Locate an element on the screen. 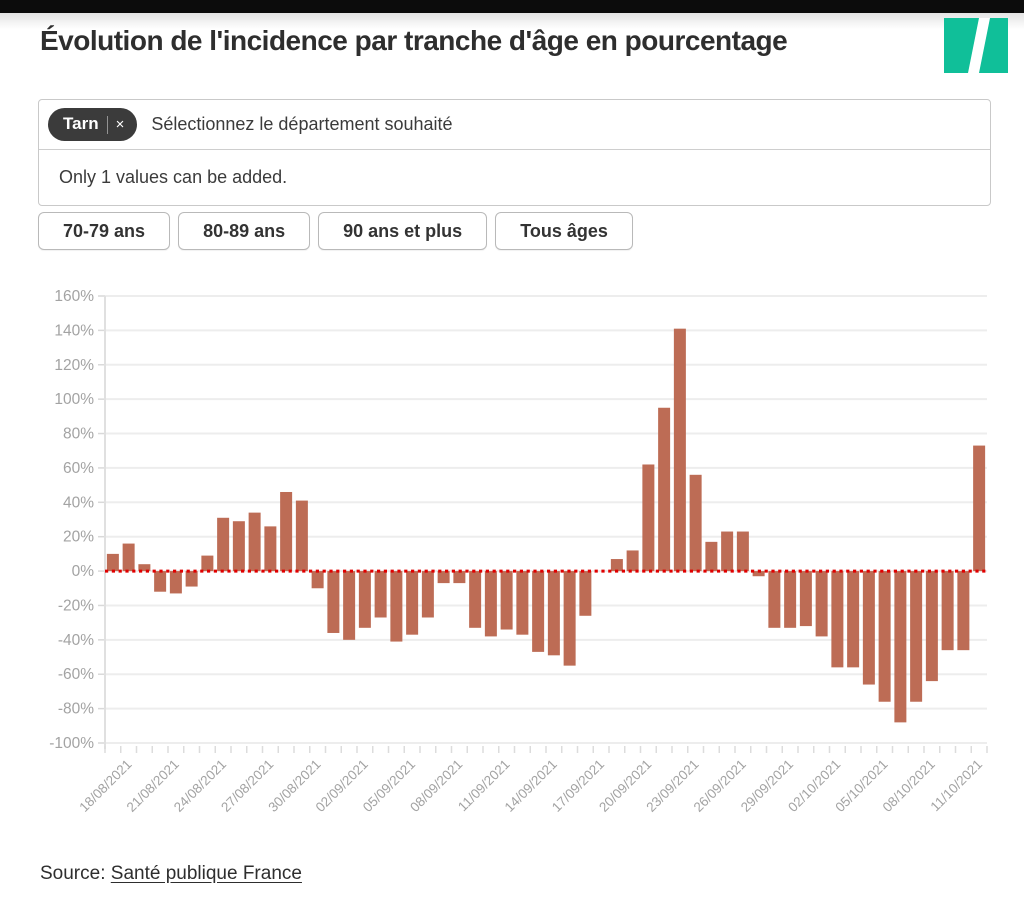 The height and width of the screenshot is (906, 1024). age-filter-button-1: 70-79 ans is located at coordinates (104, 231).